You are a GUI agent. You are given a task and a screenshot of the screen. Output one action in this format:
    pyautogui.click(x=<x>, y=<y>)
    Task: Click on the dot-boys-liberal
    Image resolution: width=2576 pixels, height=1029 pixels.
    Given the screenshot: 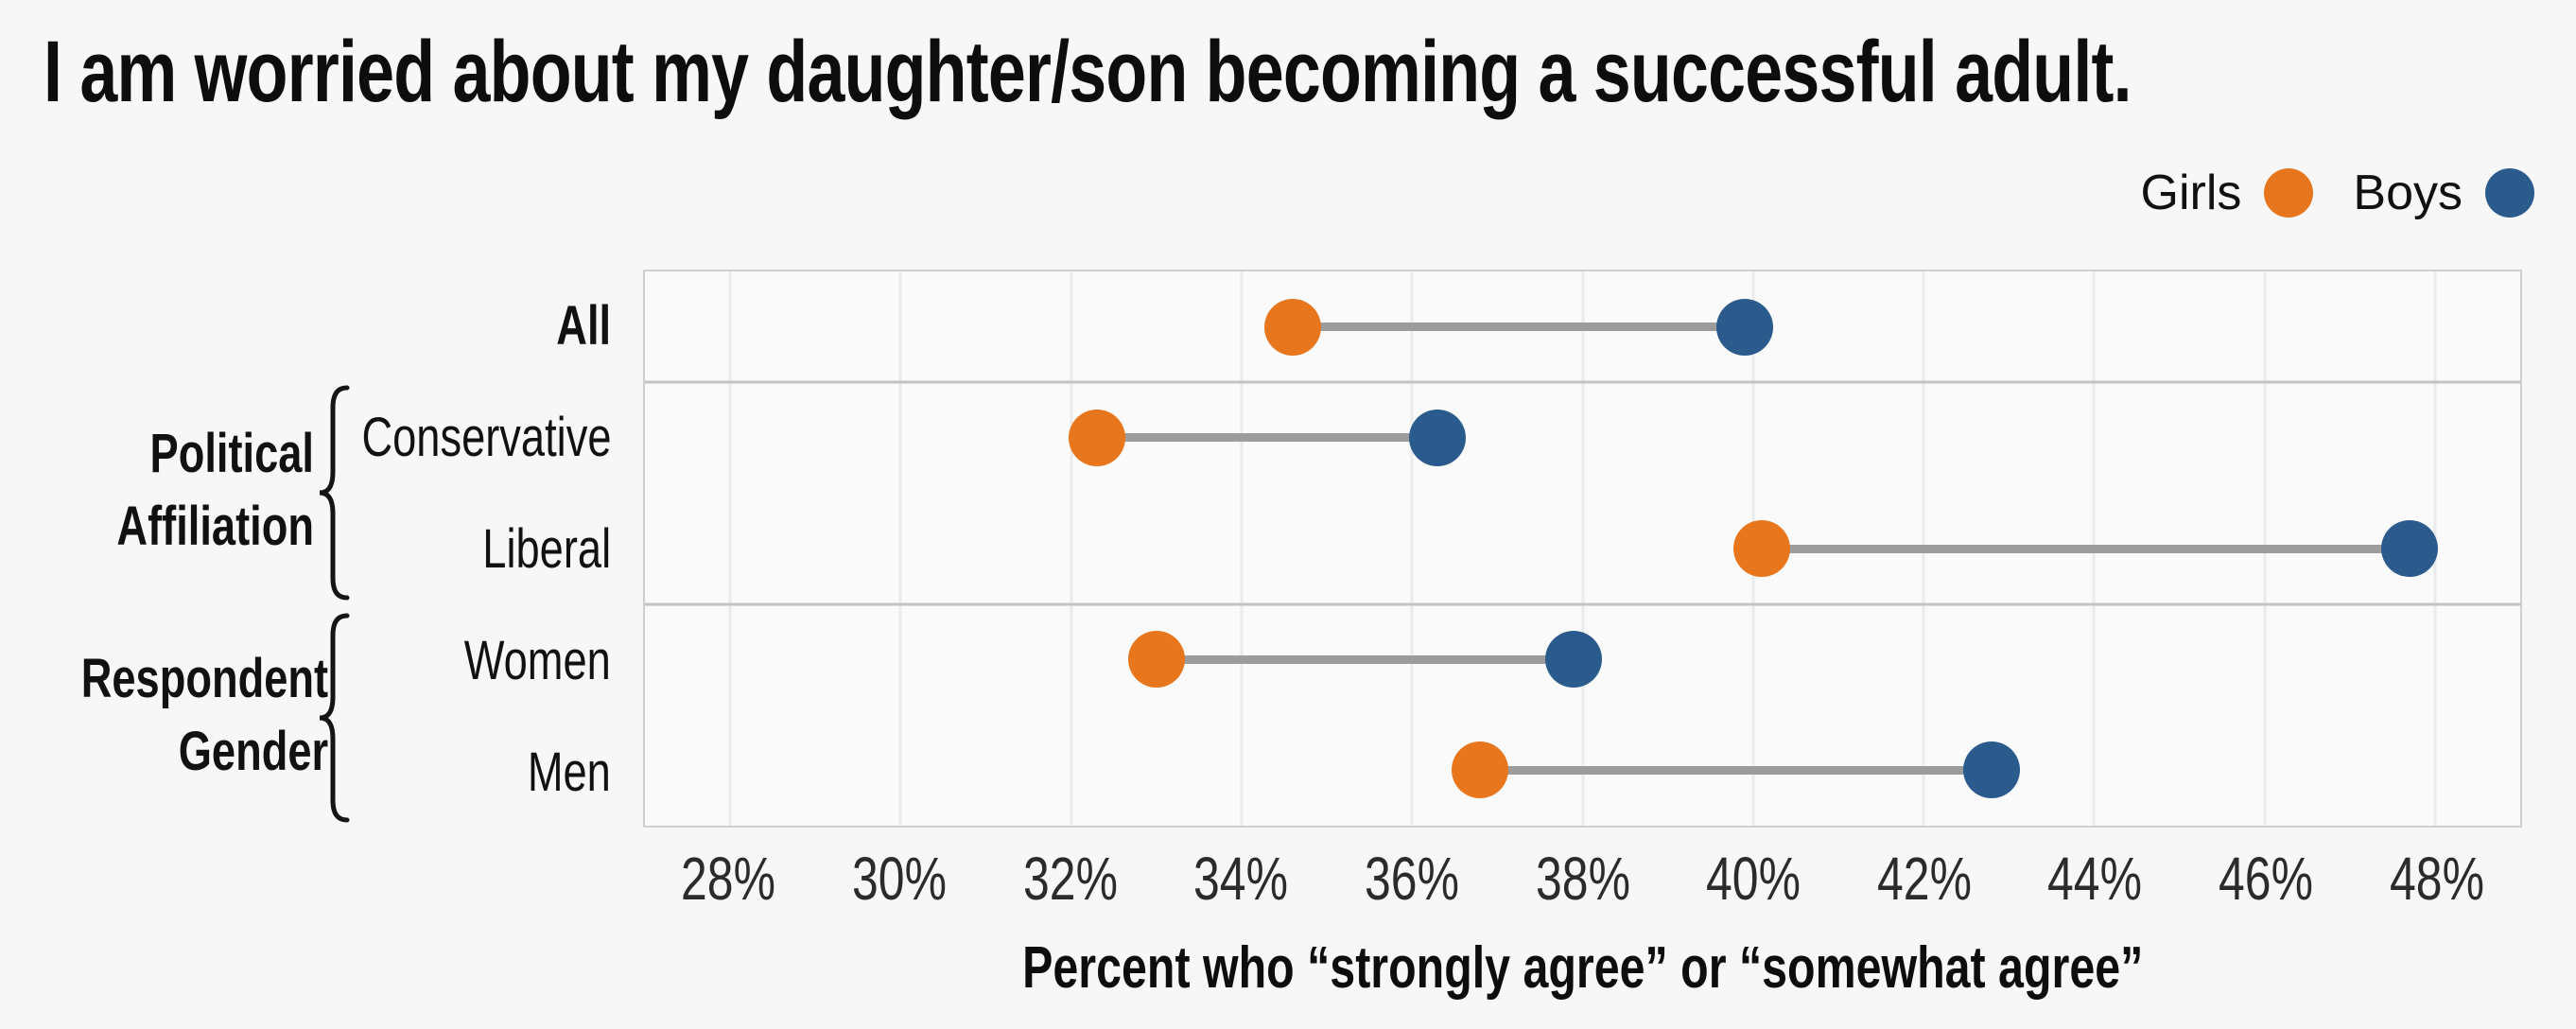 What is the action you would take?
    pyautogui.click(x=2409, y=548)
    